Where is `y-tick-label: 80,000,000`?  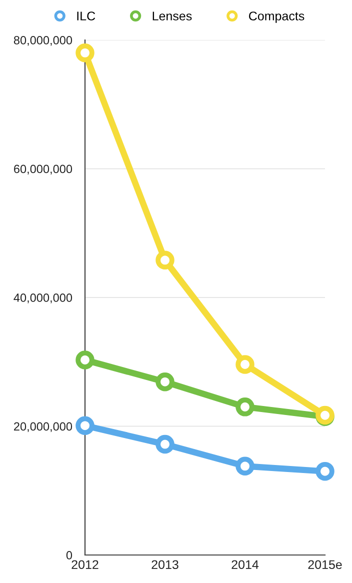
y-tick-label: 80,000,000 is located at coordinates (43, 41).